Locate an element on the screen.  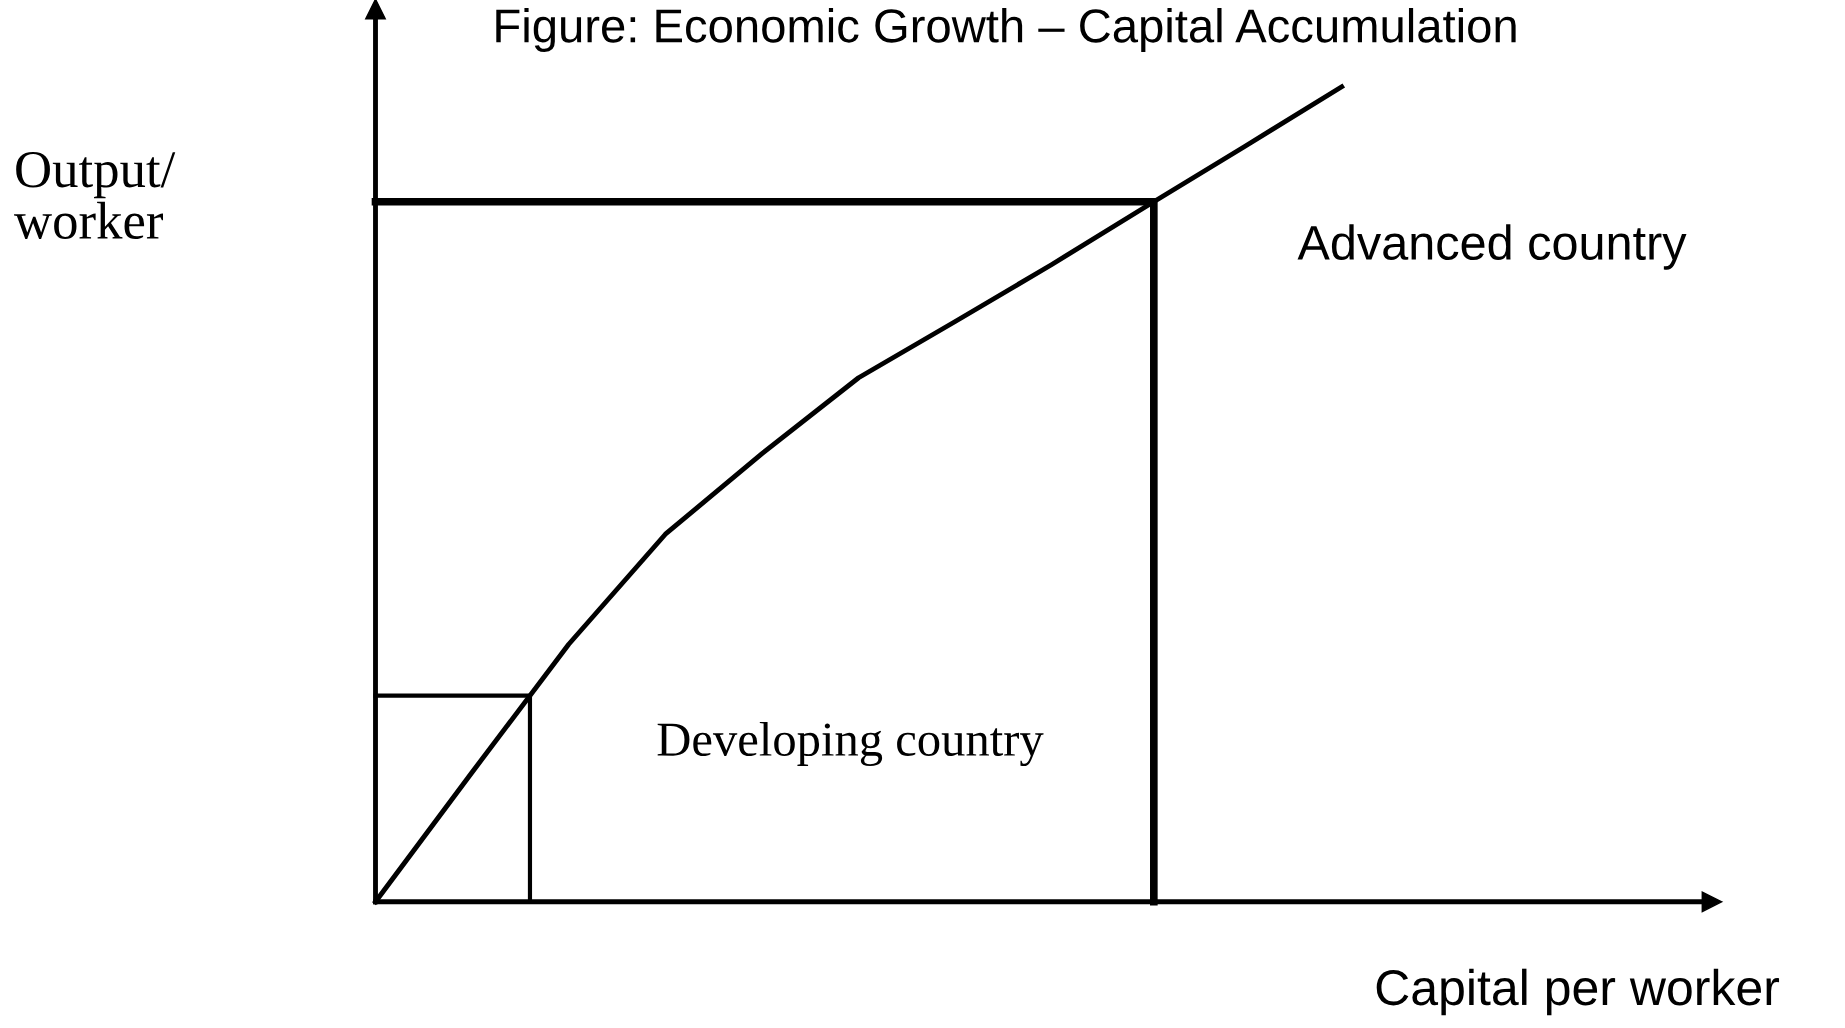
chart-title: Figure: Economic Growth – Capital Accumulation is located at coordinates (1006, 30).